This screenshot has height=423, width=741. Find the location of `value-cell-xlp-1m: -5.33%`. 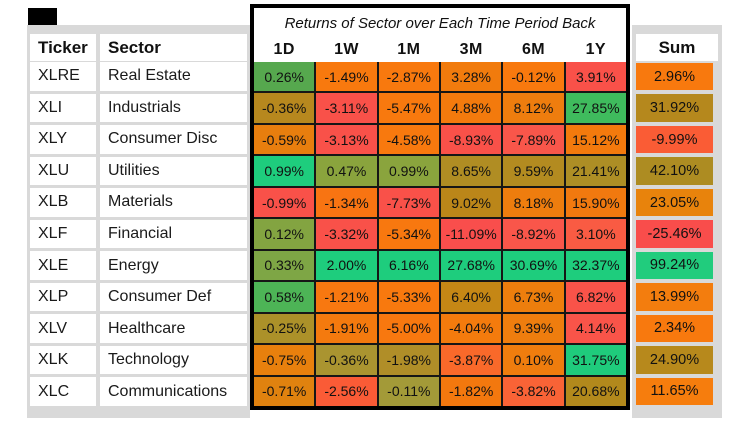

value-cell-xlp-1m: -5.33% is located at coordinates (408, 297).